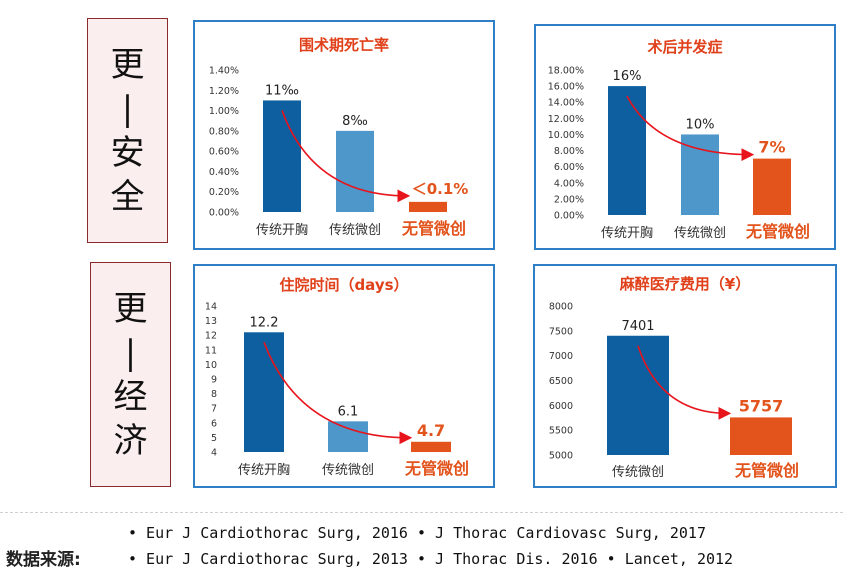 This screenshot has height=573, width=843. What do you see at coordinates (348, 411) in the screenshot?
I see `value-label: 6.1` at bounding box center [348, 411].